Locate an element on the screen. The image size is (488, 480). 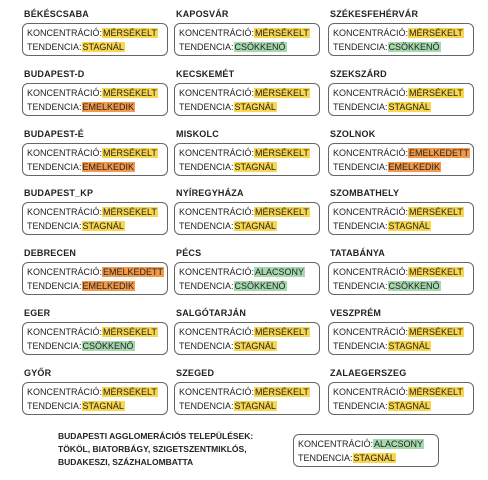
city-name: DEBRECEN is located at coordinates (50, 253).